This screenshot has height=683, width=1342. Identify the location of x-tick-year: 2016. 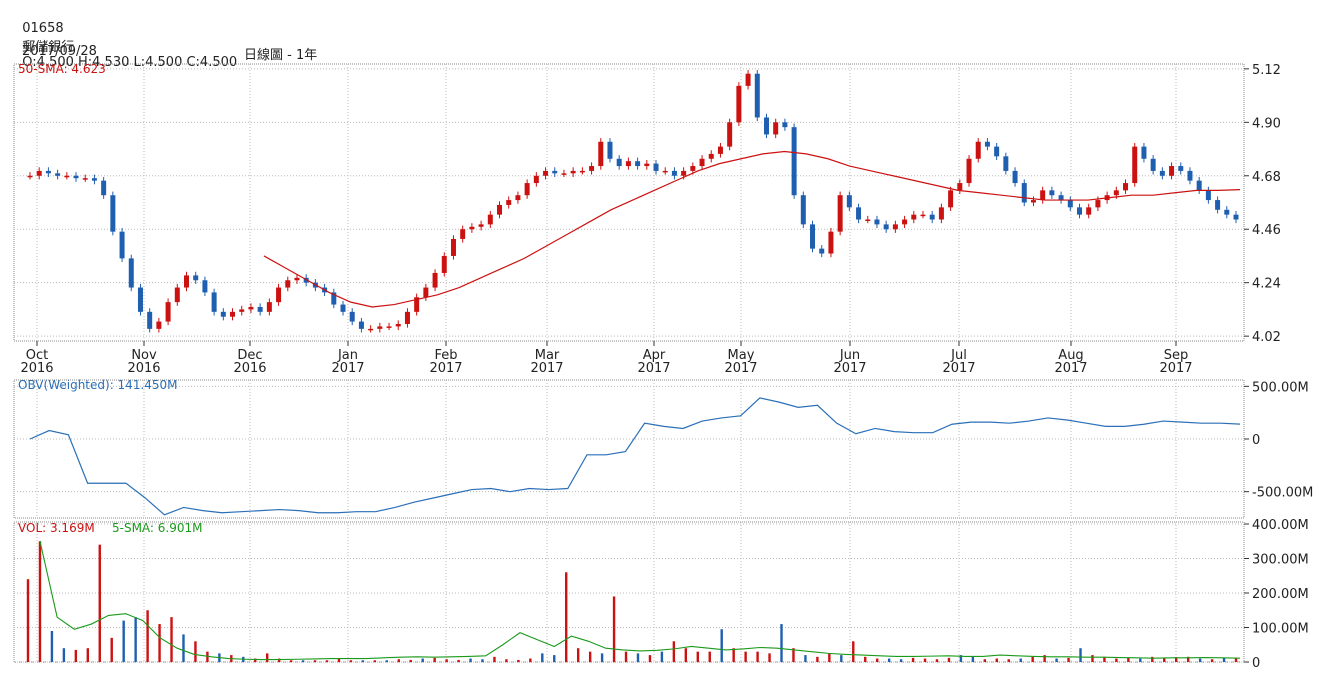
(143, 368).